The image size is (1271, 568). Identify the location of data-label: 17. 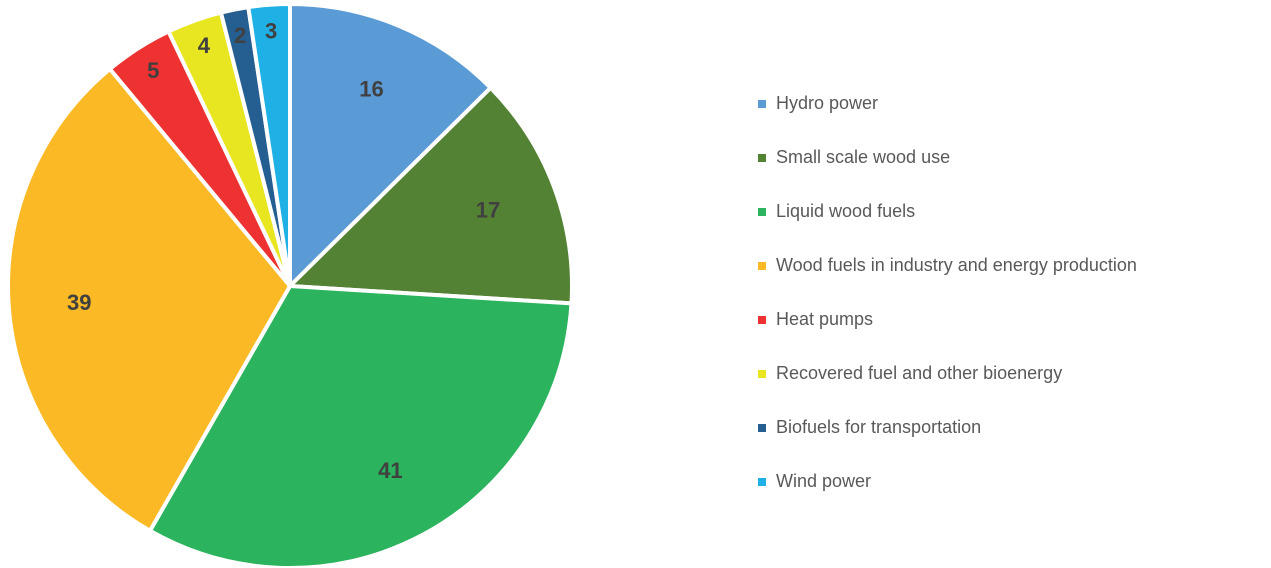
(488, 210).